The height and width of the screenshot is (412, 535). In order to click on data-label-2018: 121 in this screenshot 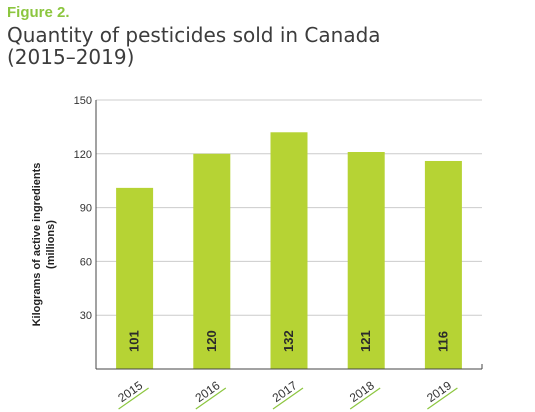, I will do `click(365, 341)`.